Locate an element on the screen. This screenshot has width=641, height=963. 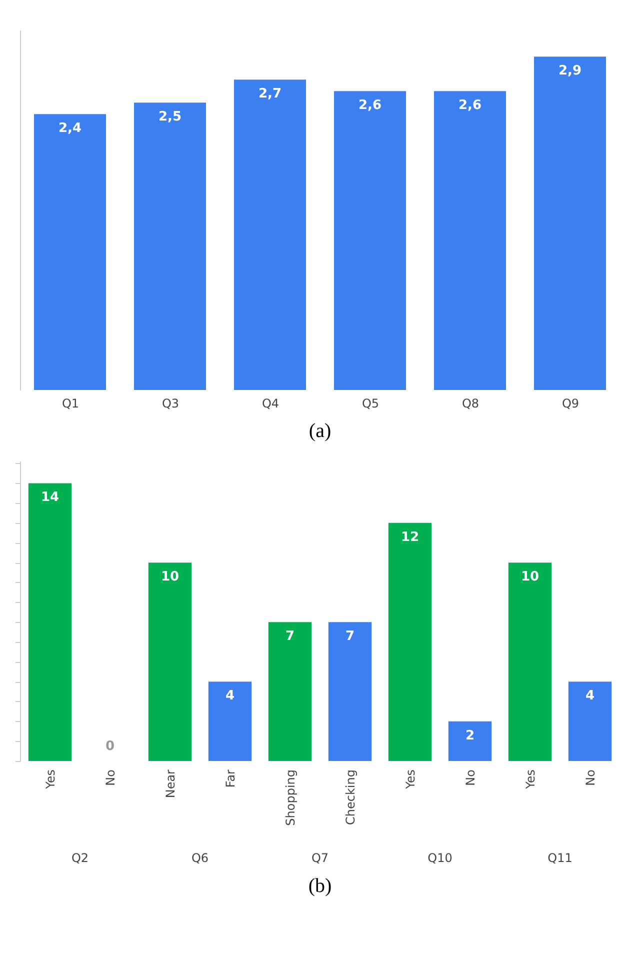
data-label: 2,4 is located at coordinates (70, 128).